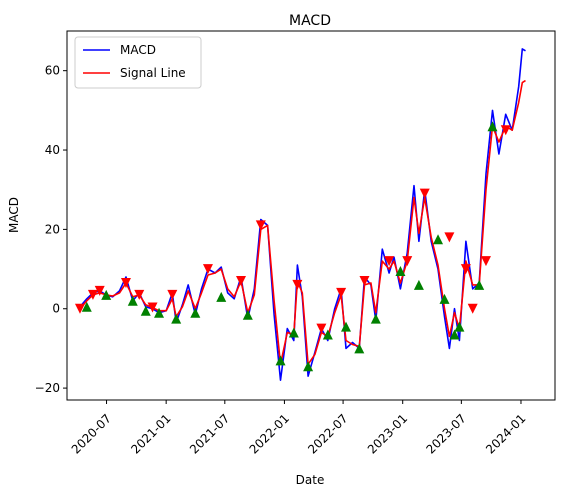  I want to click on legend: MACD Signal Line, so click(138, 62).